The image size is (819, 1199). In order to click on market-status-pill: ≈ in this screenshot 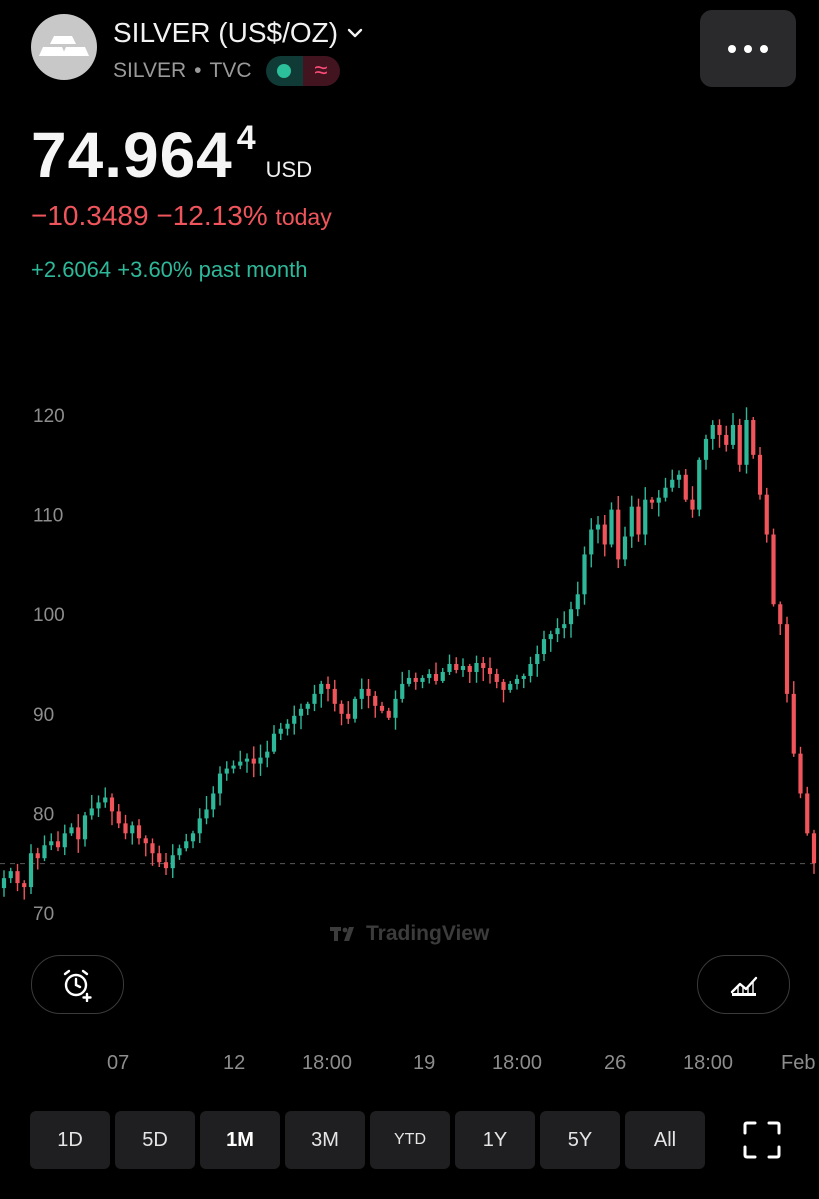, I will do `click(302, 71)`.